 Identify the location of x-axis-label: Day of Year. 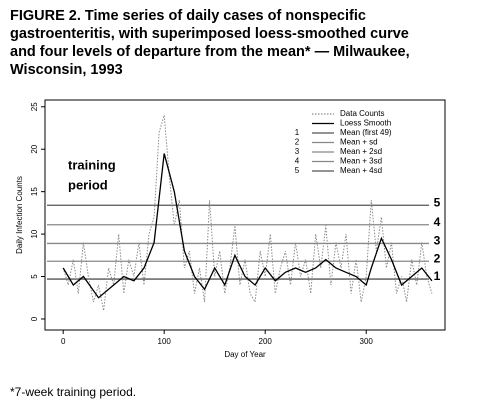
(245, 354).